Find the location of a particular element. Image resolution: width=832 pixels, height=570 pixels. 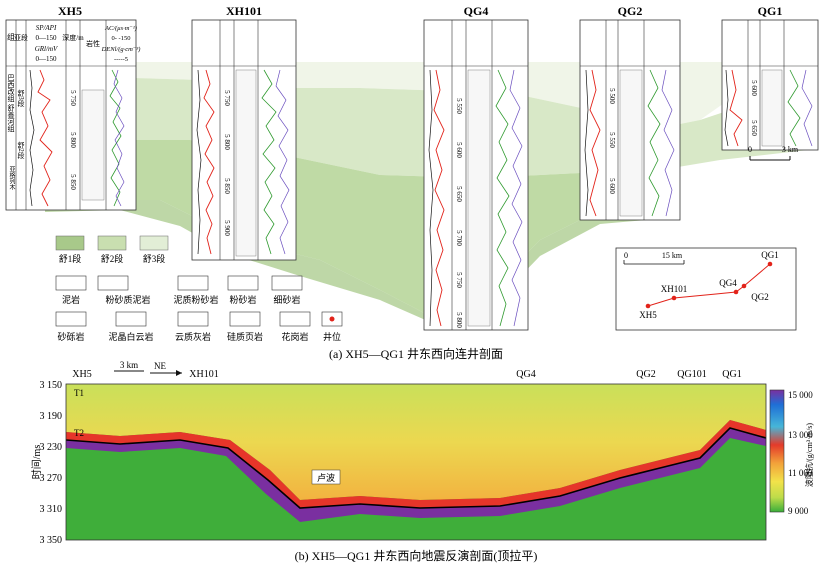

log-curve-qg1-gr is located at coordinates (726, 108).